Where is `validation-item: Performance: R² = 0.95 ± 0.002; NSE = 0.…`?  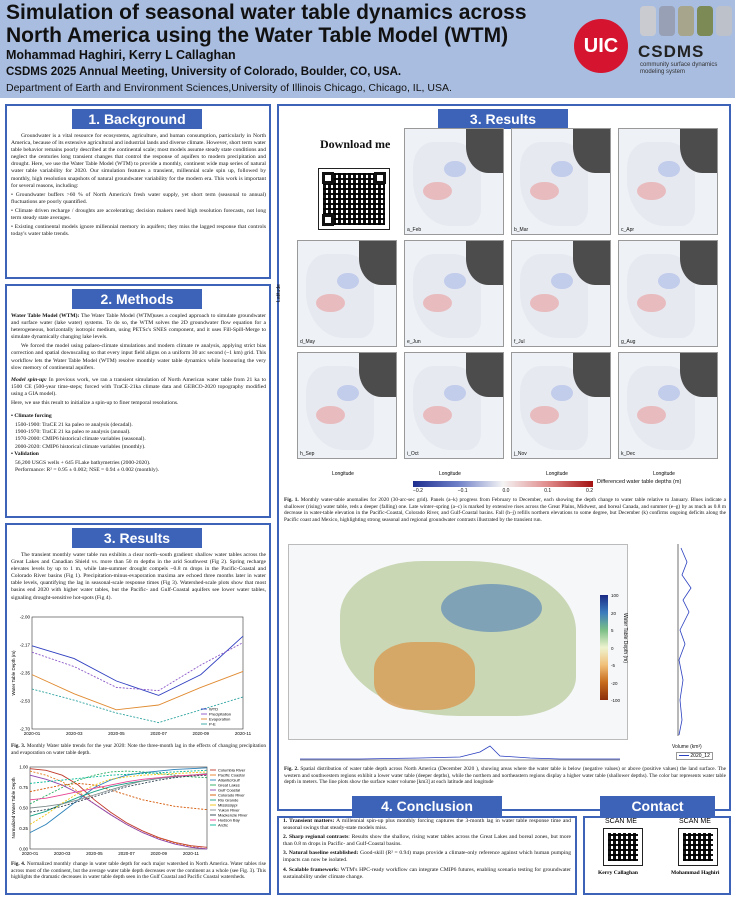 validation-item: Performance: R² = 0.95 ± 0.002; NSE = 0.… is located at coordinates (87, 469).